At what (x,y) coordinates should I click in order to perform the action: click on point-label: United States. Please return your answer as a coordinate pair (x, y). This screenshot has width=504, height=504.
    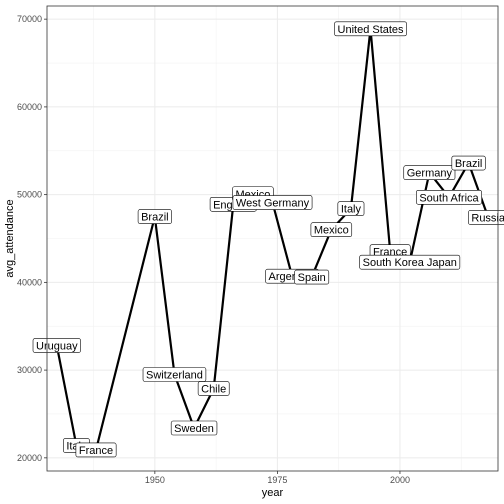
    Looking at the image, I should click on (370, 29).